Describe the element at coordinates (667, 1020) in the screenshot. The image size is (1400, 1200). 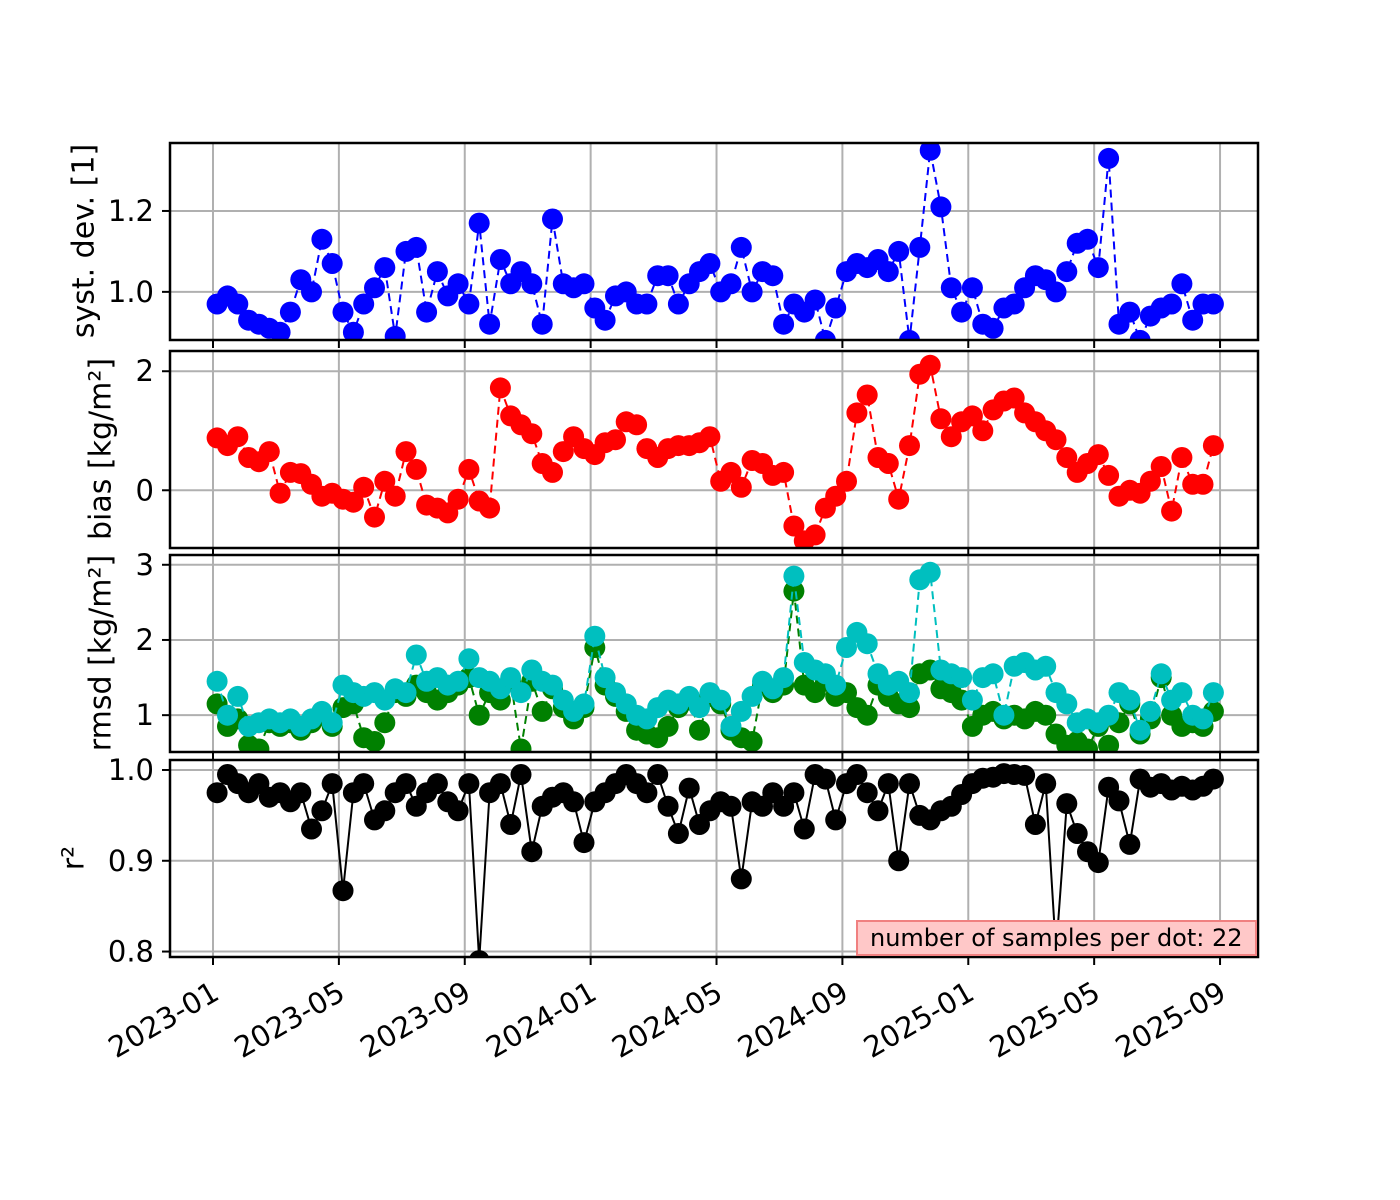
I see `x-tick-label: 2024-05` at that location.